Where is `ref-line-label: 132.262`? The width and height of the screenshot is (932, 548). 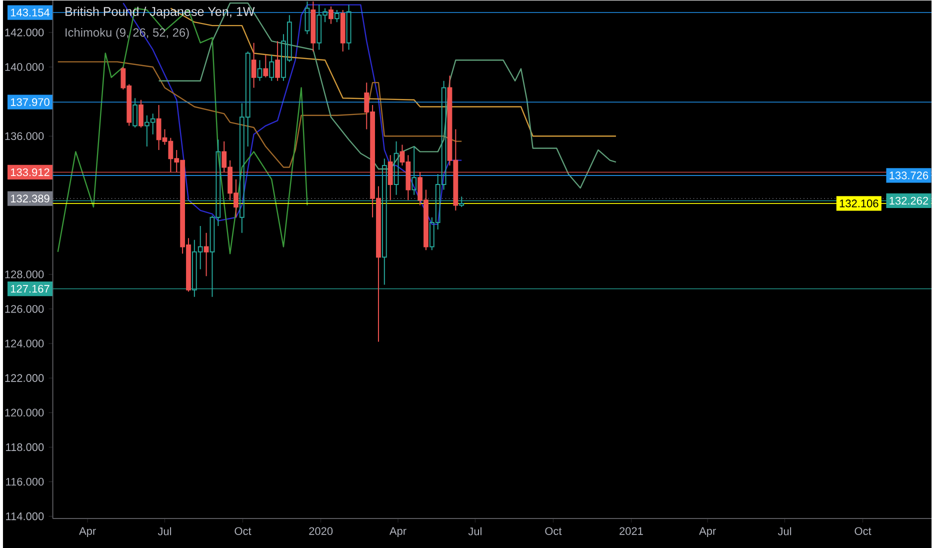 ref-line-label: 132.262 is located at coordinates (909, 200).